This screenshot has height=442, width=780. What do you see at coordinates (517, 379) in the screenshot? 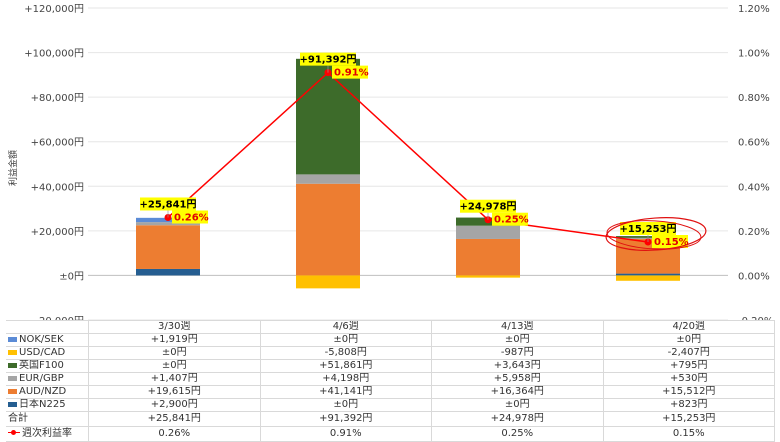
I see `table-cell: +5,958円` at bounding box center [517, 379].